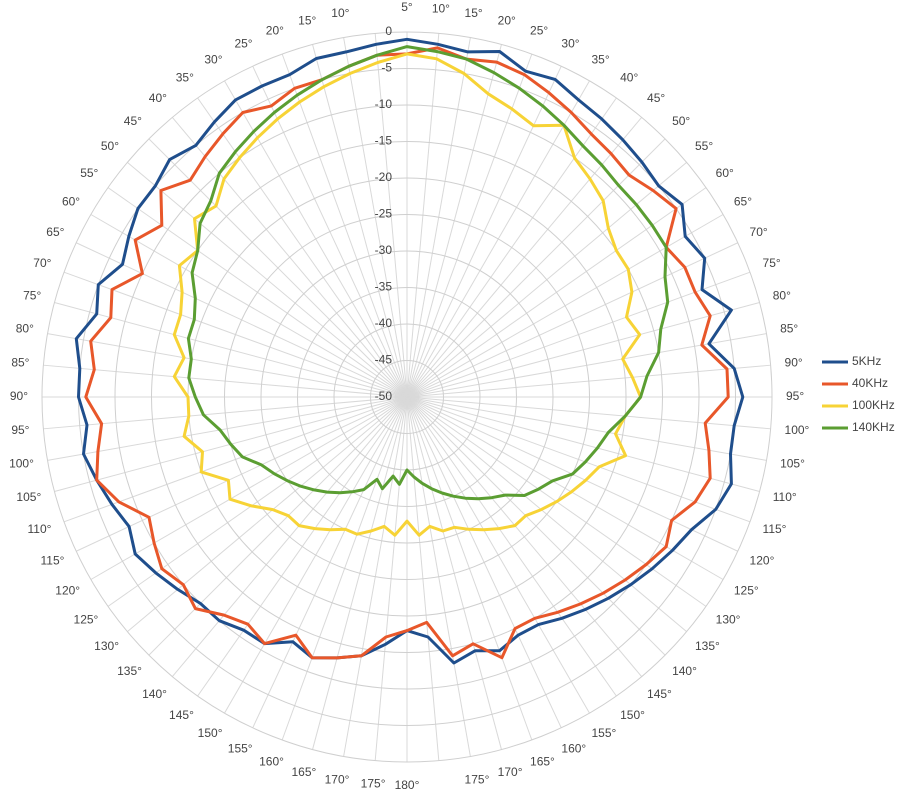  What do you see at coordinates (866, 361) in the screenshot?
I see `legend-label: 5KHz` at bounding box center [866, 361].